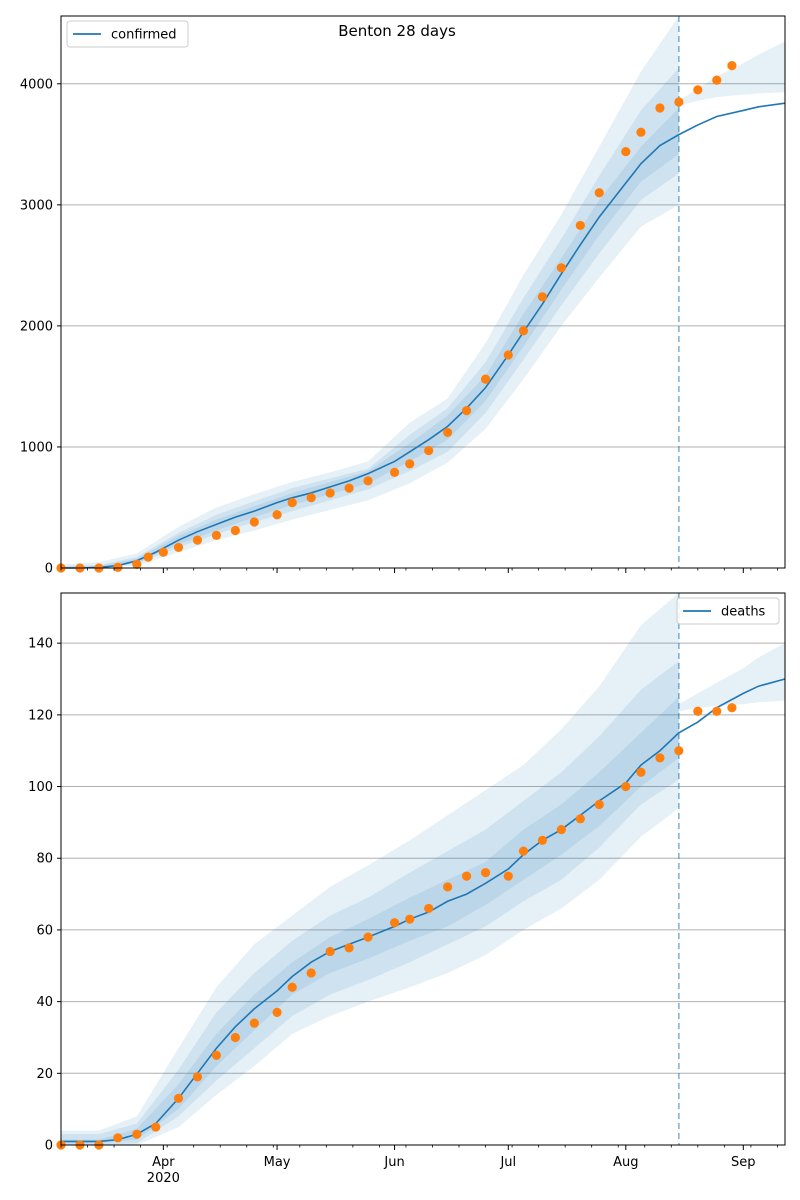 The height and width of the screenshot is (1200, 800). Describe the element at coordinates (40, 715) in the screenshot. I see `y-tick-label: 120` at that location.